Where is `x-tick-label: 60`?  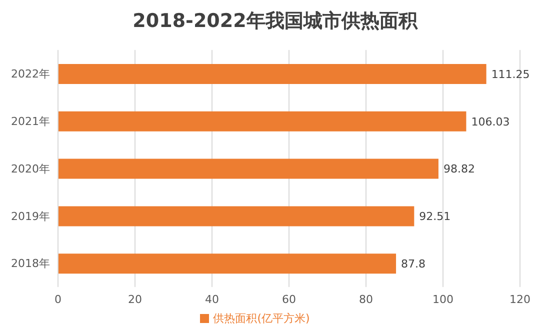
x-tick-label: 60 is located at coordinates (289, 299).